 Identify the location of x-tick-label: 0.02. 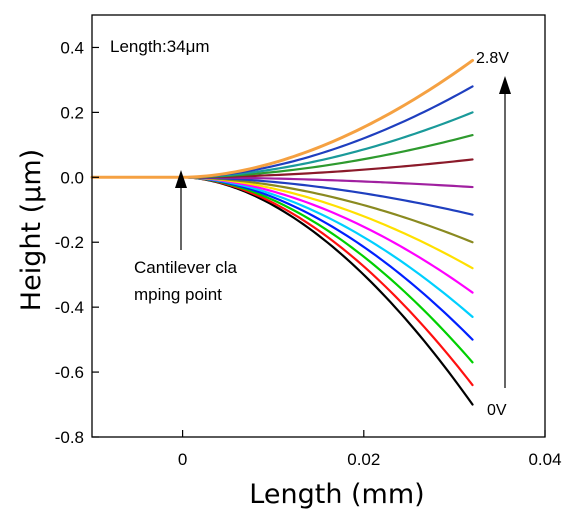
(363, 459).